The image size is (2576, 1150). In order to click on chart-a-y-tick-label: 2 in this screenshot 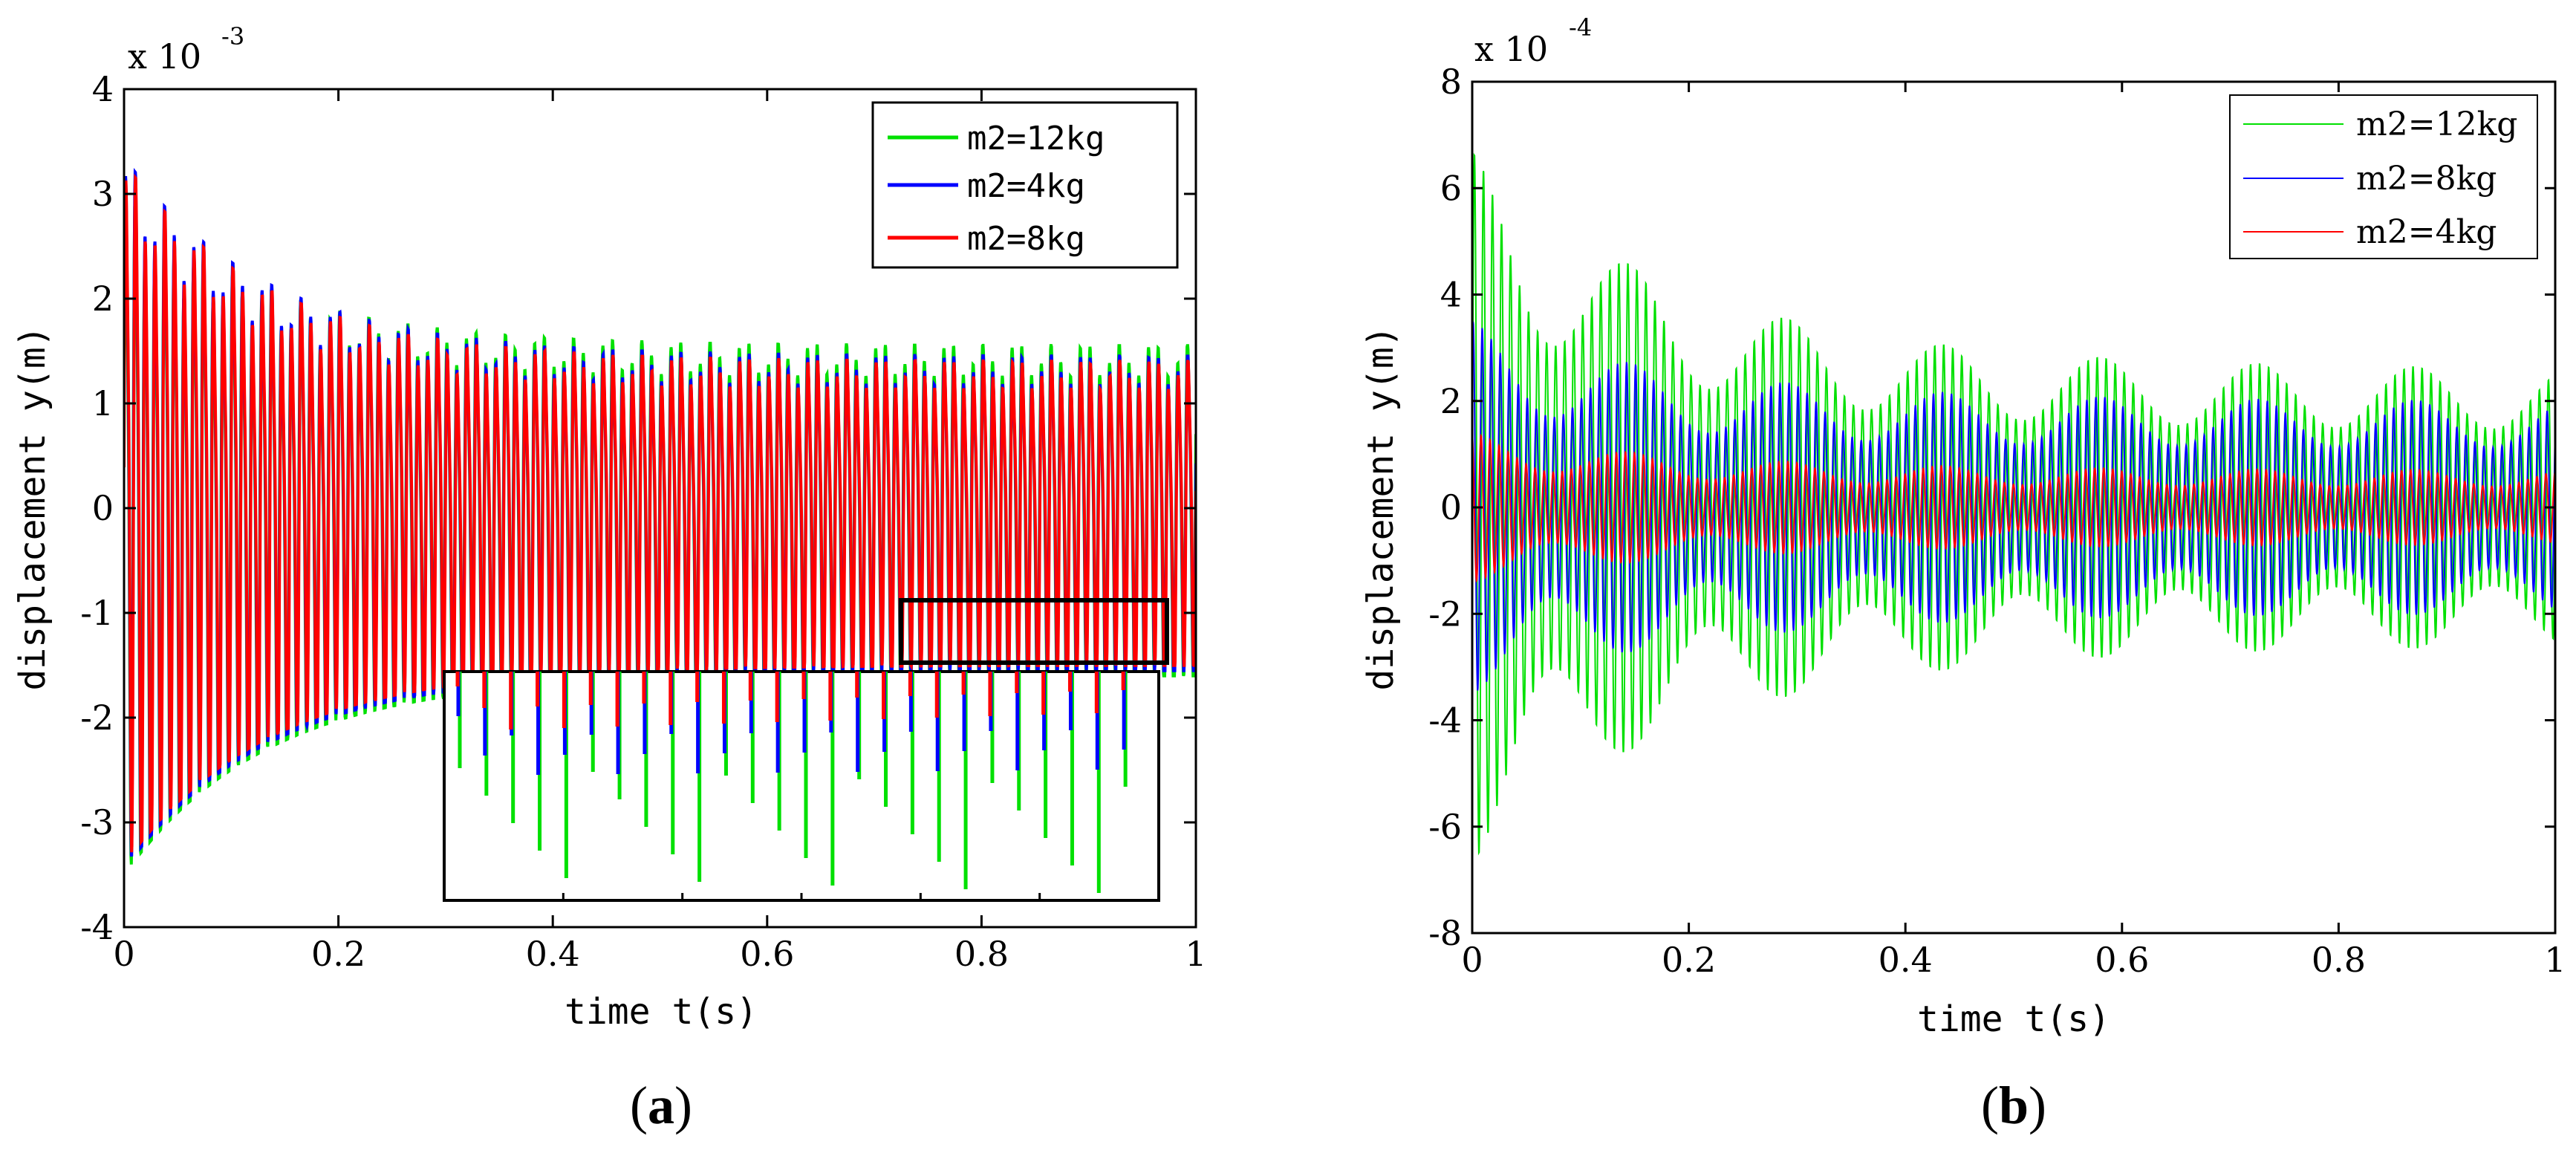, I will do `click(103, 299)`.